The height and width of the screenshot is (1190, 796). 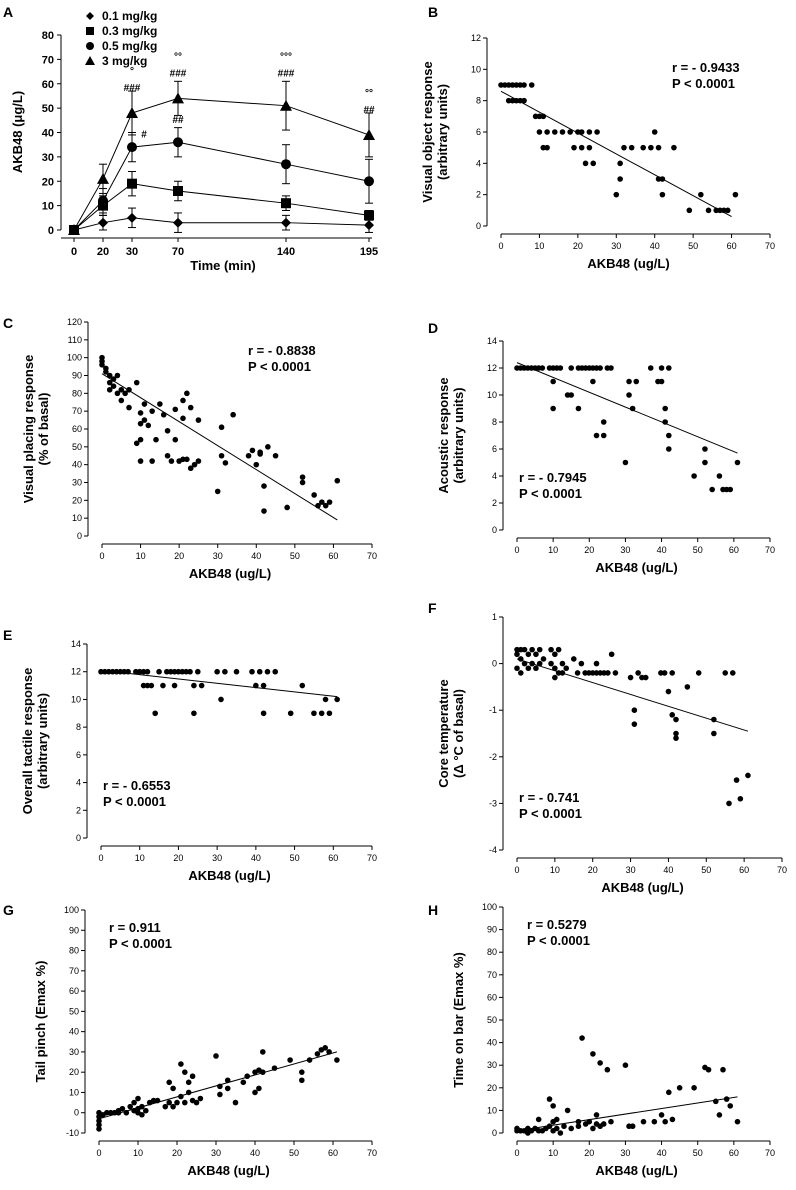 What do you see at coordinates (77, 447) in the screenshot?
I see `y-tick-label: 50` at bounding box center [77, 447].